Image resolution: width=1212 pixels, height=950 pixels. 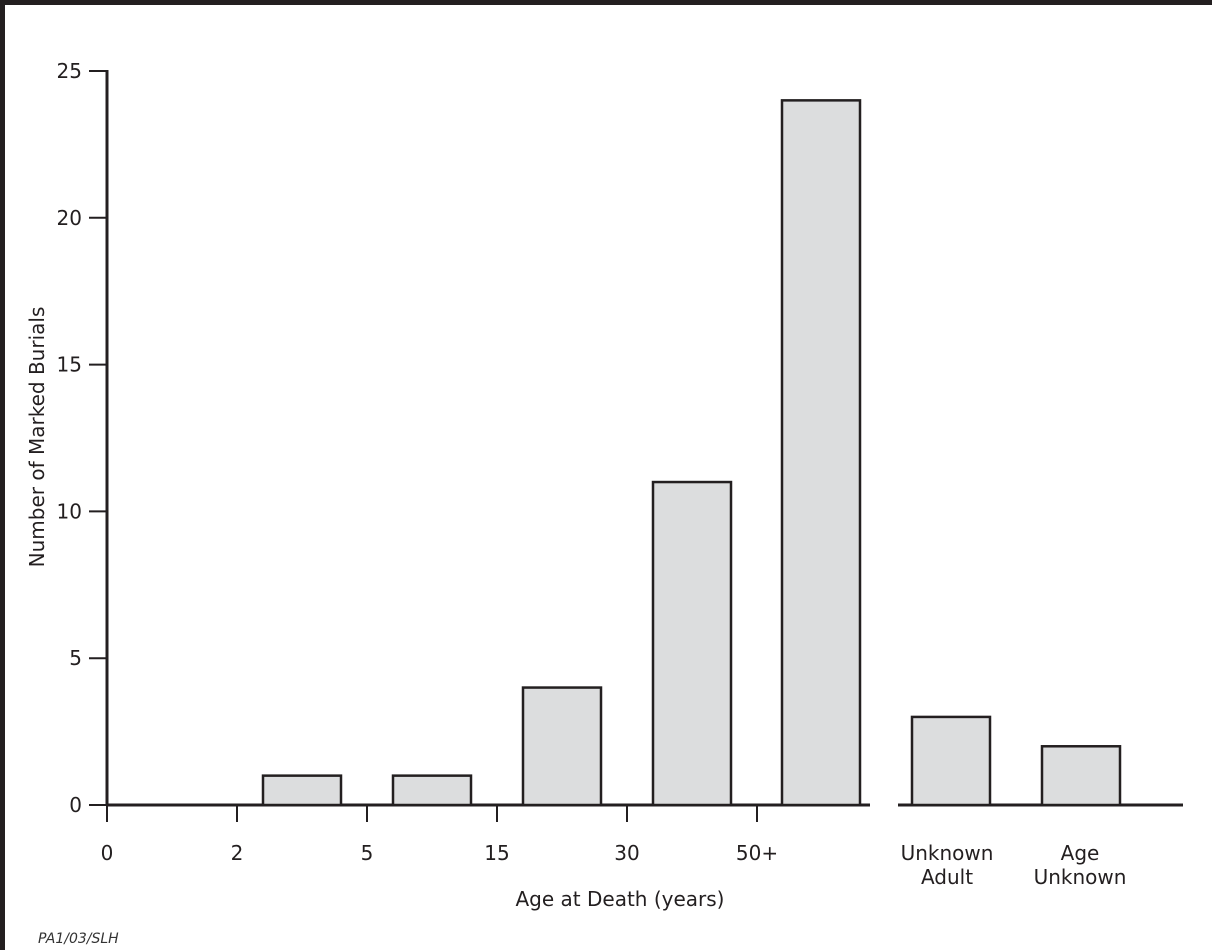 What do you see at coordinates (78, 939) in the screenshot?
I see `figure-credit: PA1/03/SLH` at bounding box center [78, 939].